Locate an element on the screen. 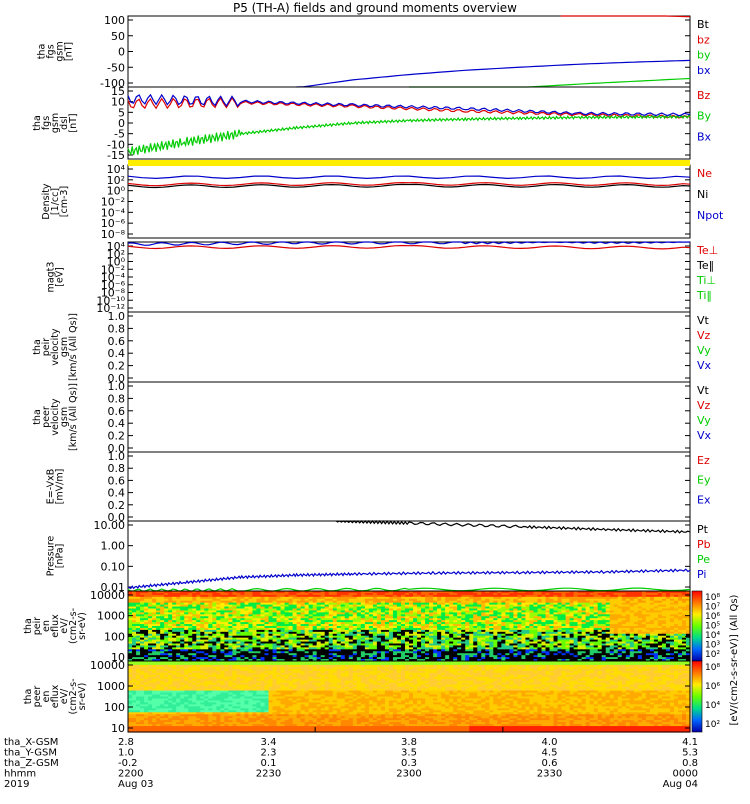 Image resolution: width=750 pixels, height=804 pixels. ytick-label: 0.6 is located at coordinates (117, 480).